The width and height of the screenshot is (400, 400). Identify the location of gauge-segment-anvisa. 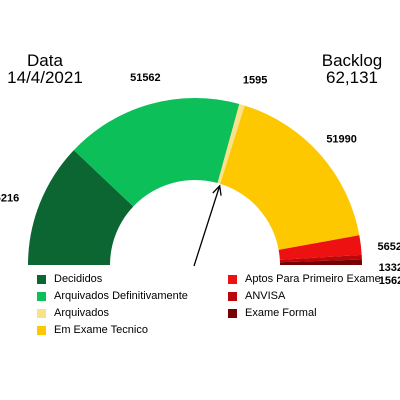
(320, 258).